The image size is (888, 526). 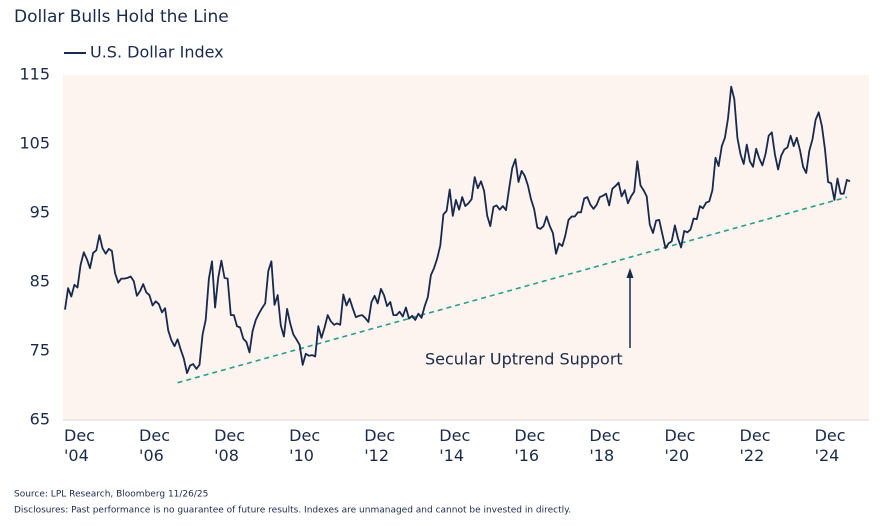 What do you see at coordinates (34, 143) in the screenshot?
I see `y-tick-label: 105` at bounding box center [34, 143].